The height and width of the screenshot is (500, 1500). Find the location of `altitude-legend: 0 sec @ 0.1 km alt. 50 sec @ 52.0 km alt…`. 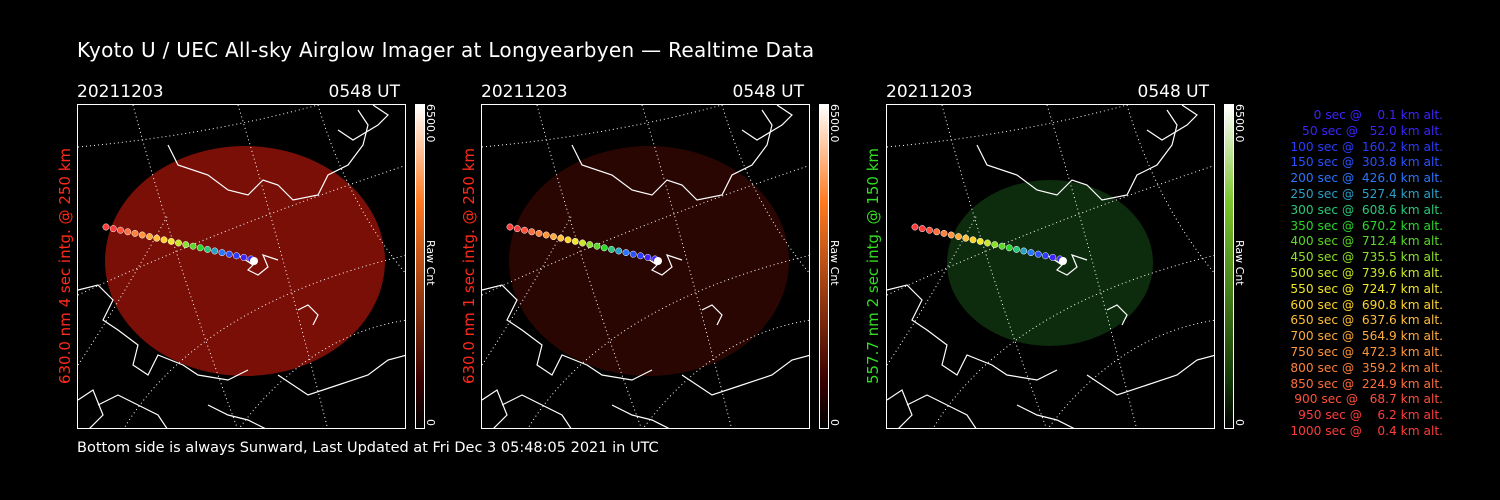

altitude-legend: 0 sec @ 0.1 km alt. 50 sec @ 52.0 km alt… is located at coordinates (1333, 274).